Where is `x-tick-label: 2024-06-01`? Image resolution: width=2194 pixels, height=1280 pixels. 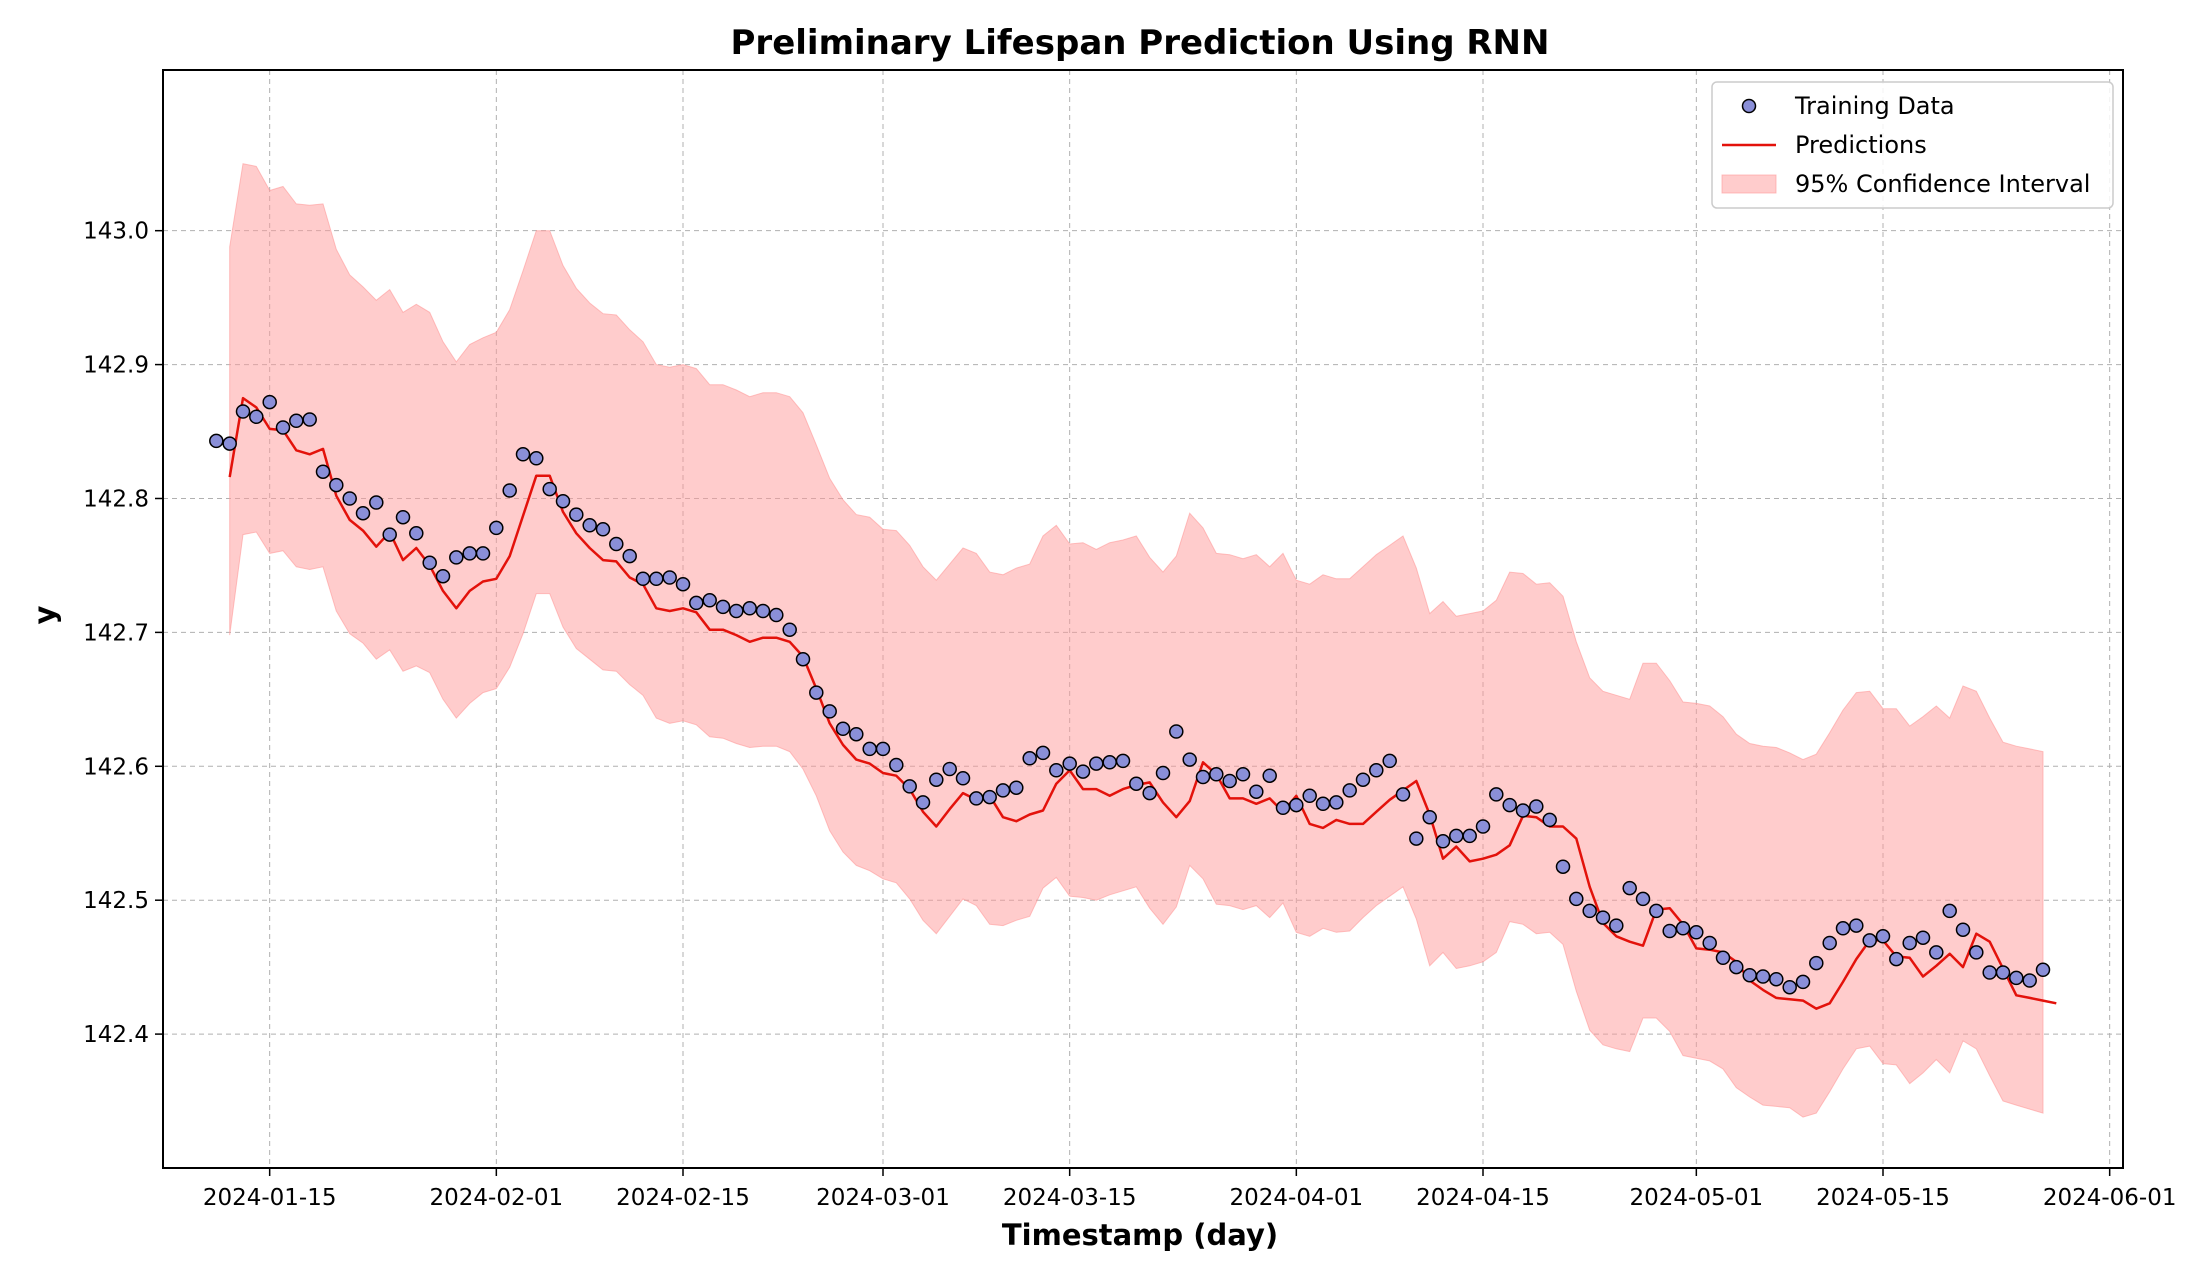
x-tick-label: 2024-06-01 is located at coordinates (2110, 1198).